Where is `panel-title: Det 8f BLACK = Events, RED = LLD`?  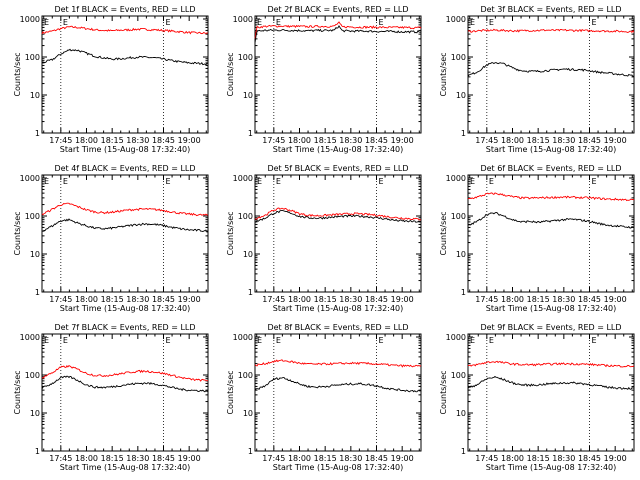 panel-title: Det 8f BLACK = Events, RED = LLD is located at coordinates (337, 327).